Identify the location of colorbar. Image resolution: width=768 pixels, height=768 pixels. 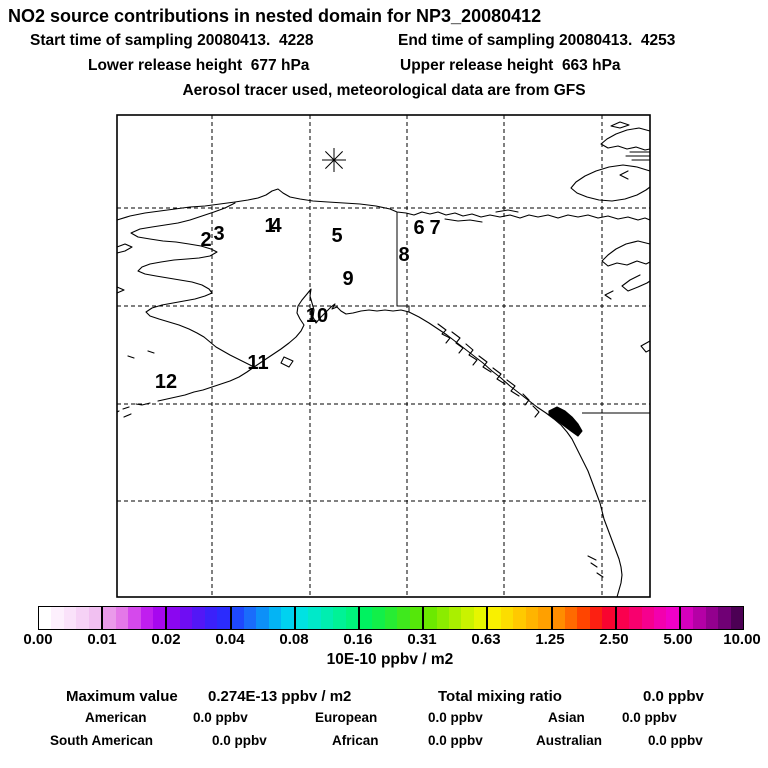
(391, 618).